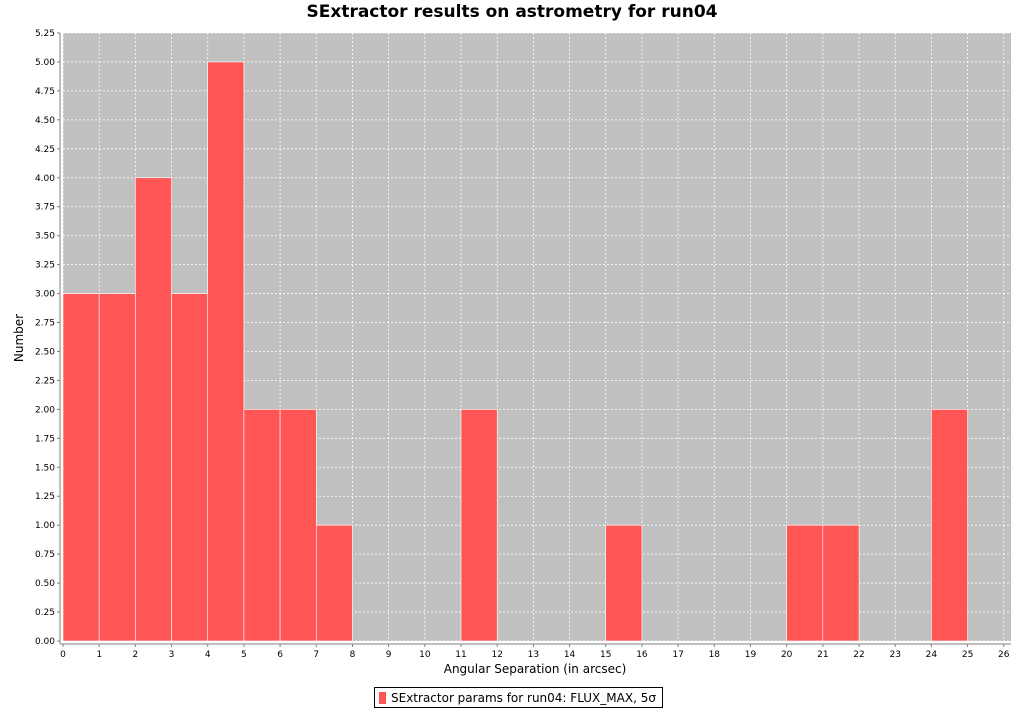 This screenshot has width=1024, height=712. What do you see at coordinates (751, 655) in the screenshot?
I see `x-tick-label: 19` at bounding box center [751, 655].